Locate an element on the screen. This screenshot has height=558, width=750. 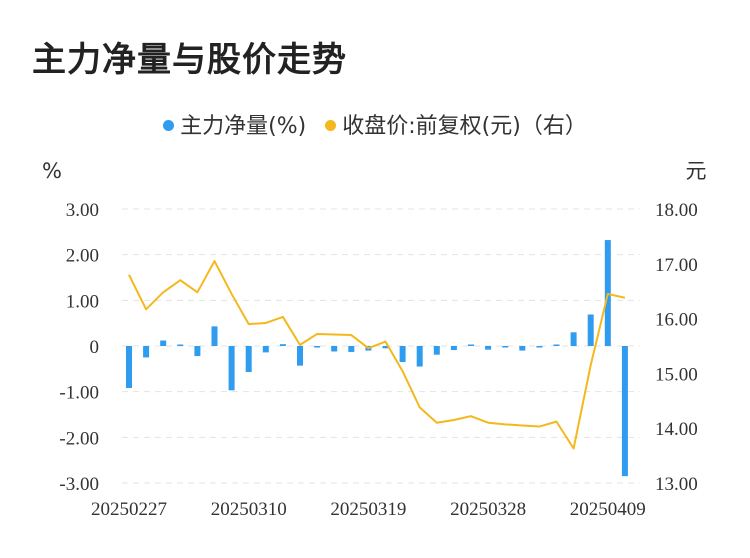
legend-line-label: 收盘价:前复权(元)（右） is located at coordinates (464, 126).